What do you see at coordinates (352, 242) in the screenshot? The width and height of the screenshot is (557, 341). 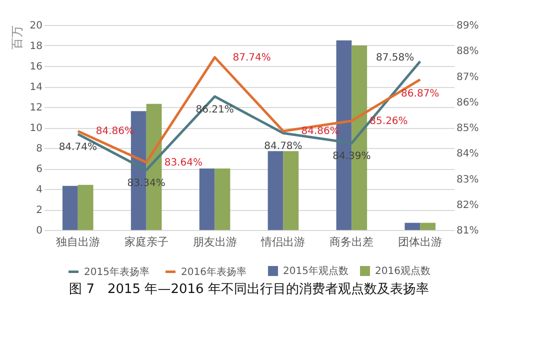 I see `x-tick-label: 商务出差` at bounding box center [352, 242].